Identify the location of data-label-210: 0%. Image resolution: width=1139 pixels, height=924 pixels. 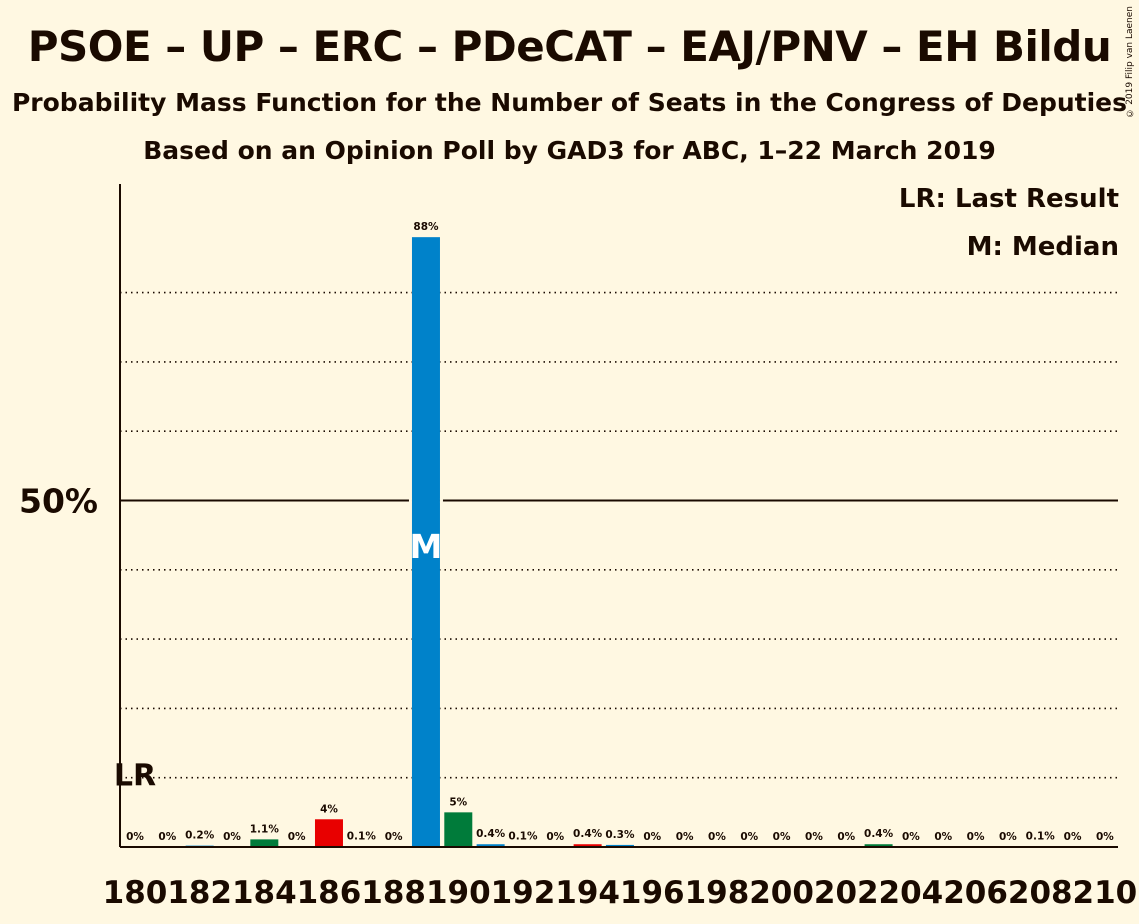
(1105, 837).